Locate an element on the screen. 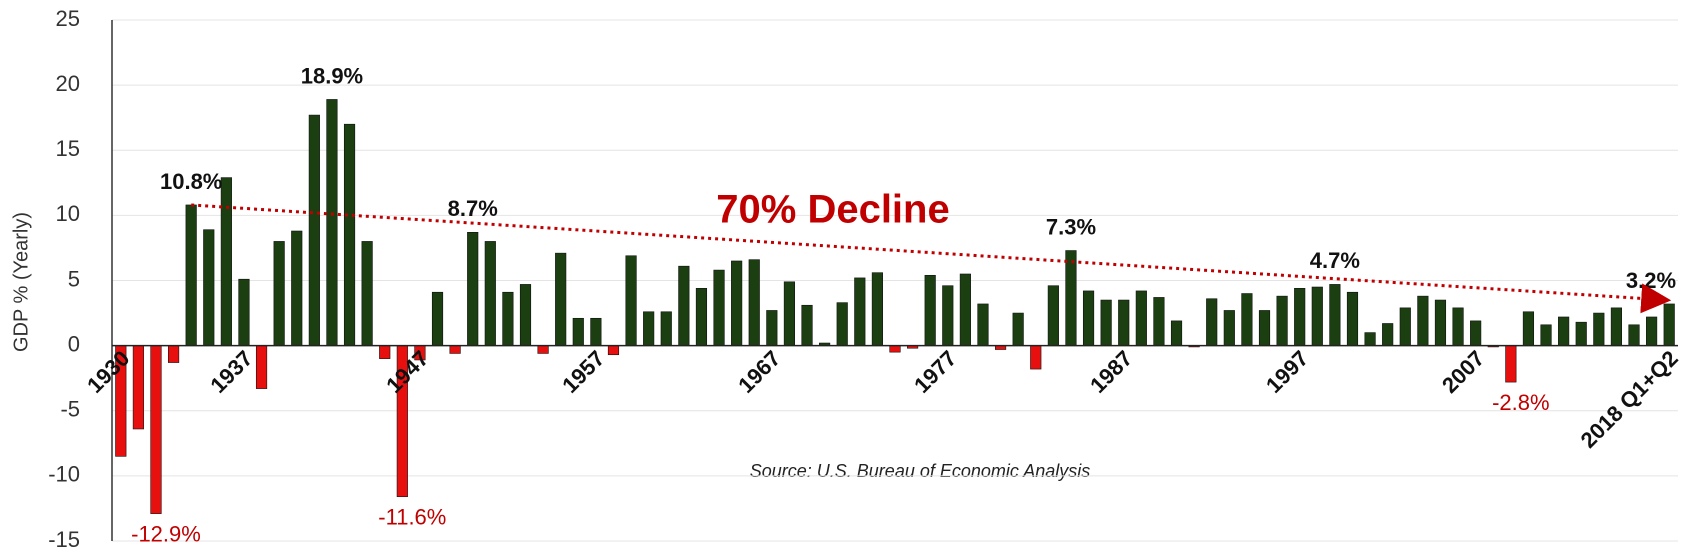 The height and width of the screenshot is (554, 1702). y-tick-label: 10 is located at coordinates (68, 213).